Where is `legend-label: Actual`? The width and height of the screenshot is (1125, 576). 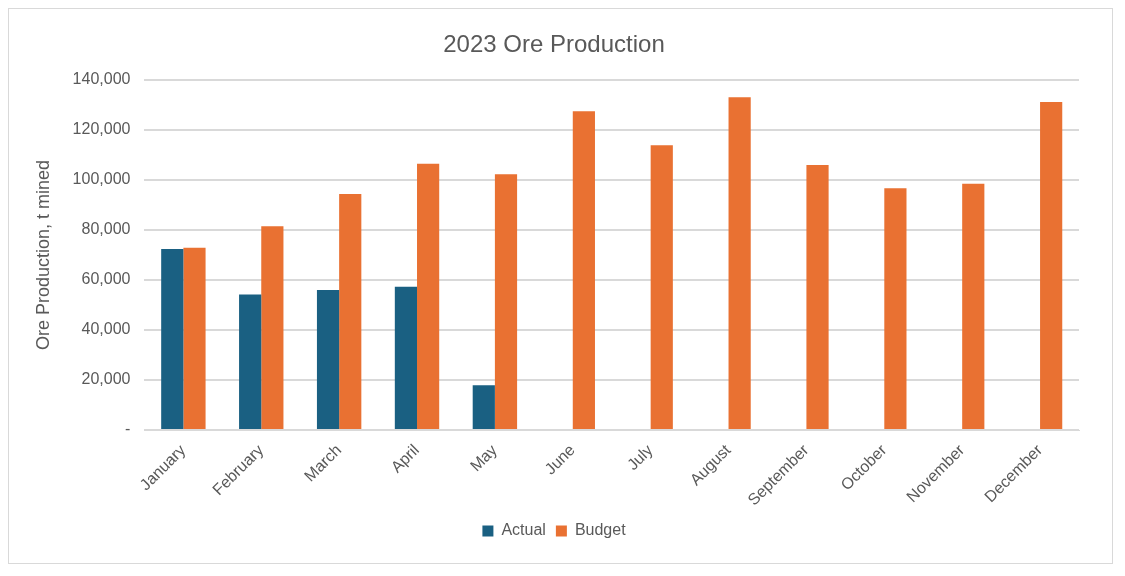
legend-label: Actual is located at coordinates (523, 530).